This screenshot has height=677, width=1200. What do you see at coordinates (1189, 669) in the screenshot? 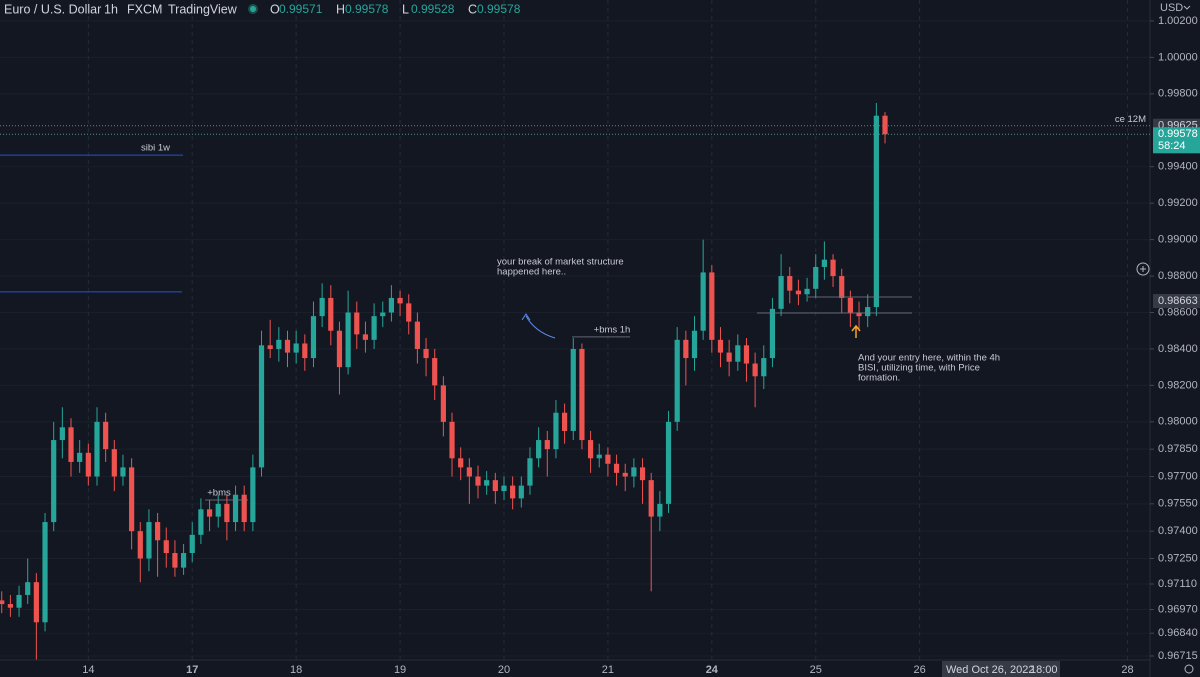
I see `settings-gear` at bounding box center [1189, 669].